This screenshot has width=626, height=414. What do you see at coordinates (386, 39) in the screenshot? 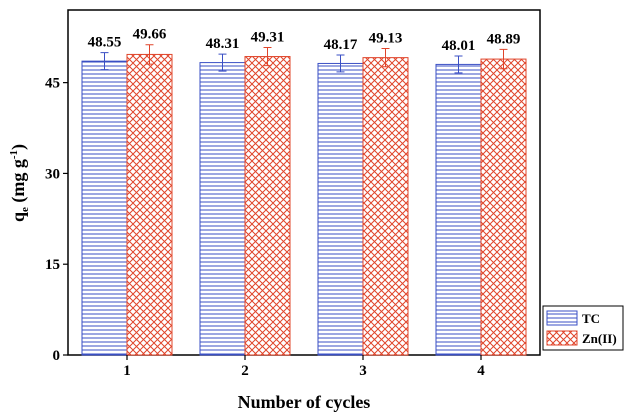
I see `value-label: 49.13` at bounding box center [386, 39].